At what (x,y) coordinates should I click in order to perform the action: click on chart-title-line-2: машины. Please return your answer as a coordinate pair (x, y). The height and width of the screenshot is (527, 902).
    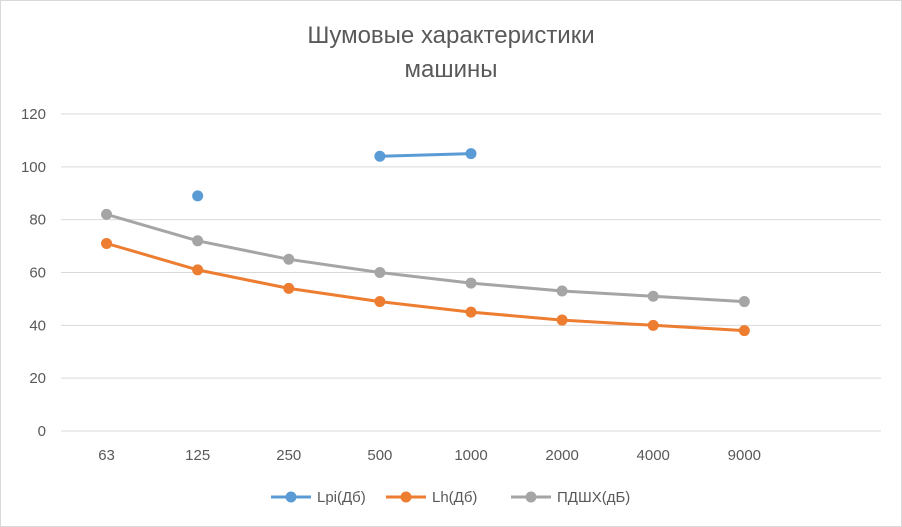
    Looking at the image, I should click on (451, 69).